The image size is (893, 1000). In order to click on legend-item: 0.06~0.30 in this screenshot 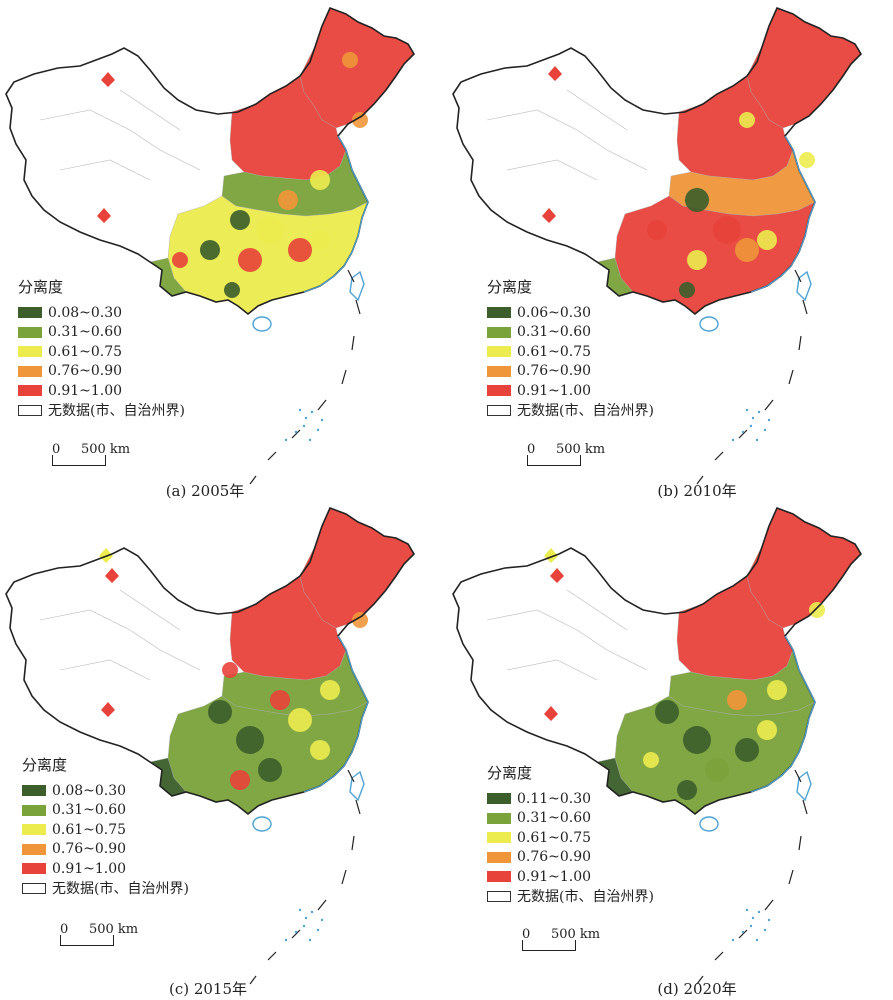, I will do `click(570, 313)`.